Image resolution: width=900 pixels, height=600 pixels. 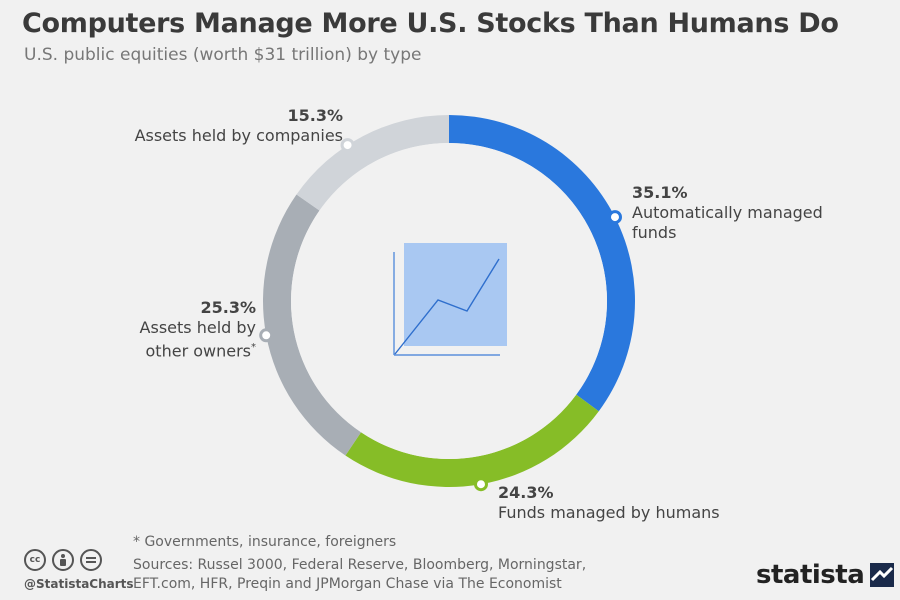 I want to click on label-other-pct: 25.3%, so click(x=228, y=307).